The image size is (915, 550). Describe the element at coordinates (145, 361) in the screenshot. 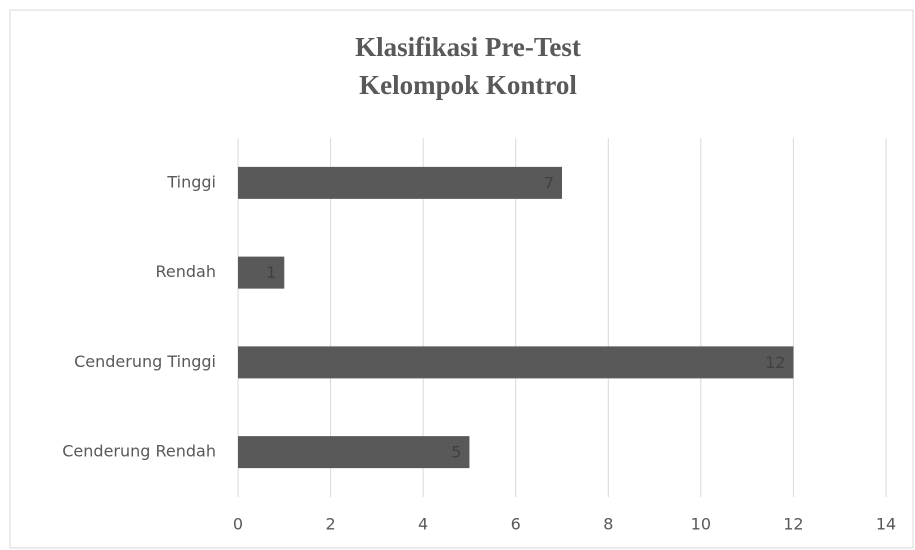

I see `y-tick-label: Cenderung Tinggi` at that location.